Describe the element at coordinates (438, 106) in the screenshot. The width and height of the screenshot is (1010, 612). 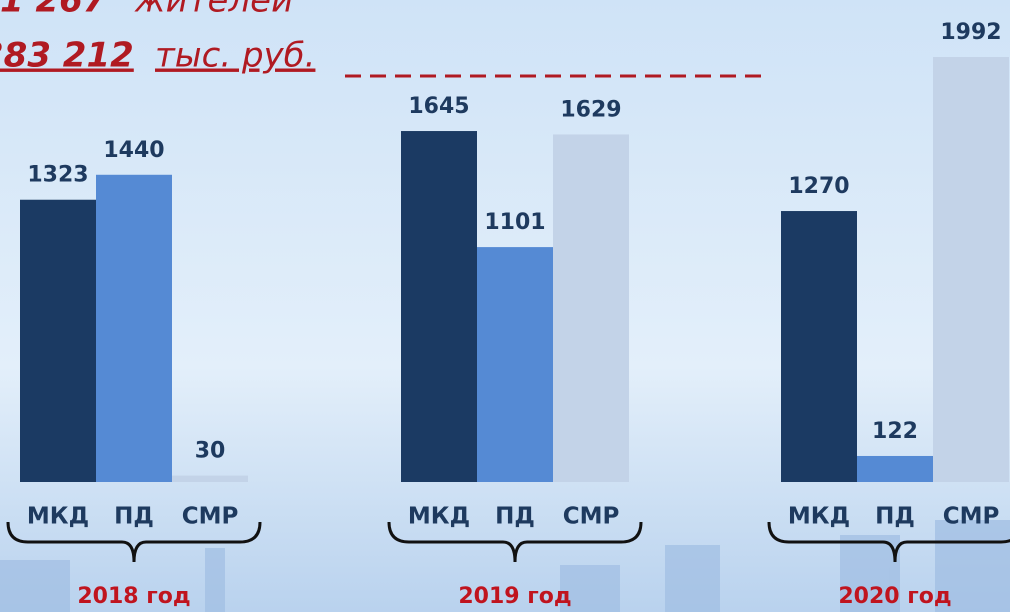
I see `value-label: 1645` at that location.